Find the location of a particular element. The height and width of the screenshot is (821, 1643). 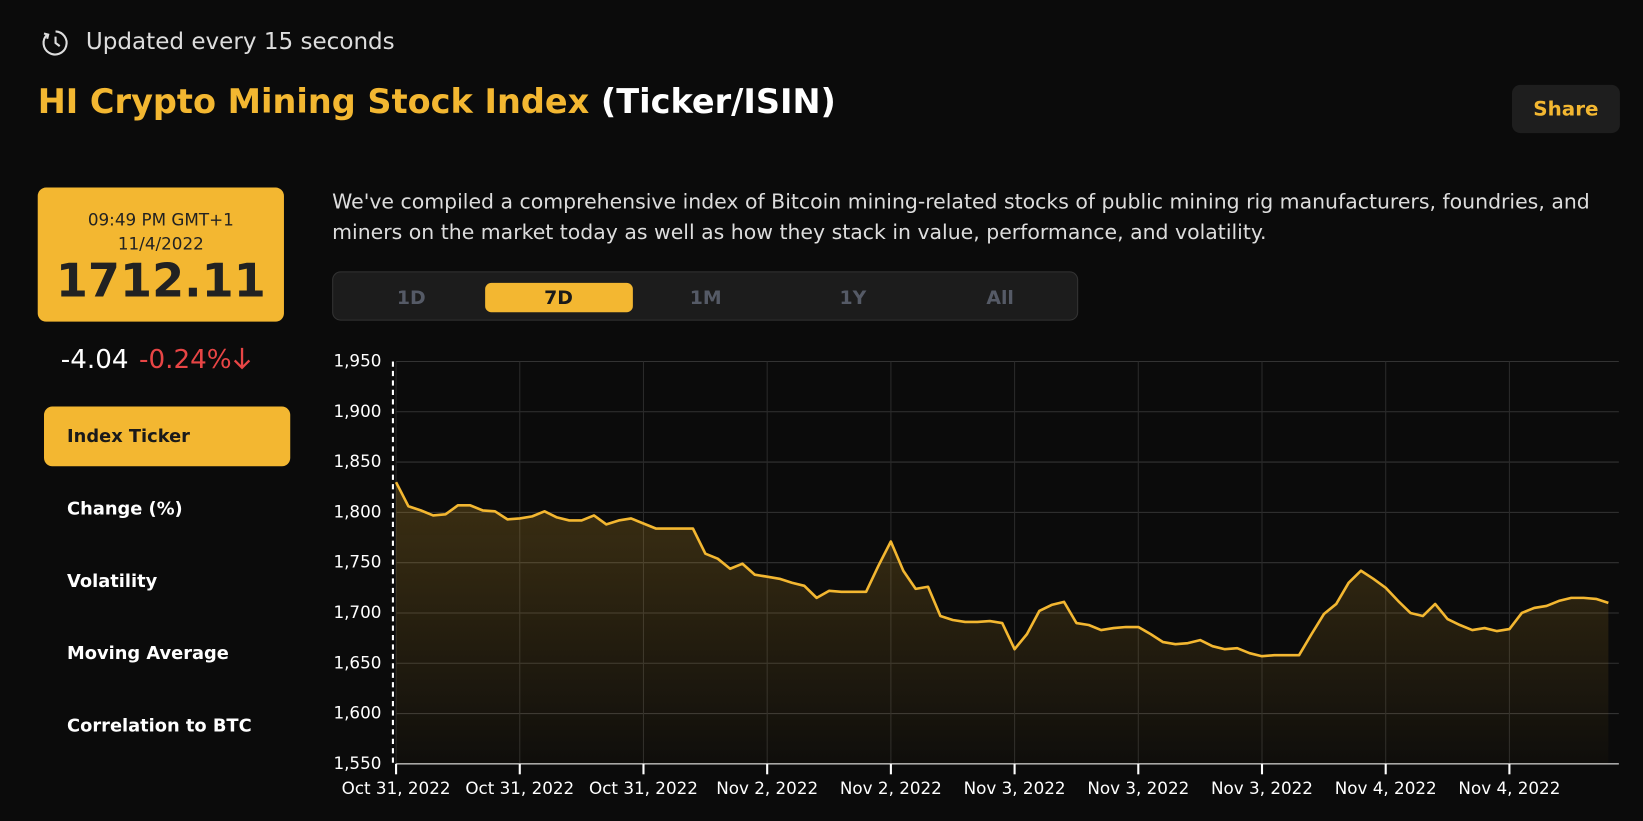

change-row: -4.04 -0.24% is located at coordinates (157, 359).